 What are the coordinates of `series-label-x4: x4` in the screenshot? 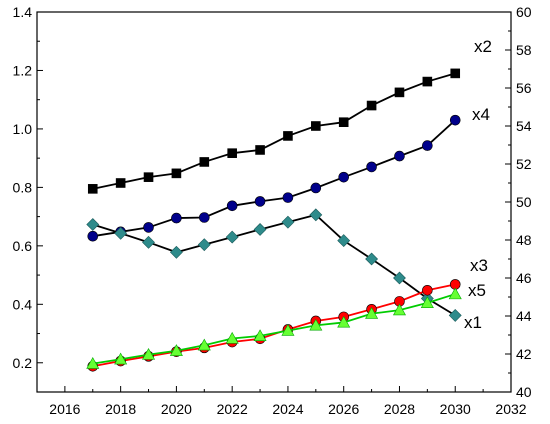 It's located at (481, 114).